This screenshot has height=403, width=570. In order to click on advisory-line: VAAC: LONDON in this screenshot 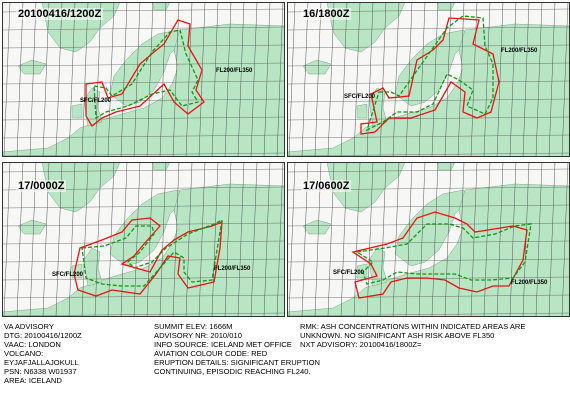, I will do `click(32, 344)`.